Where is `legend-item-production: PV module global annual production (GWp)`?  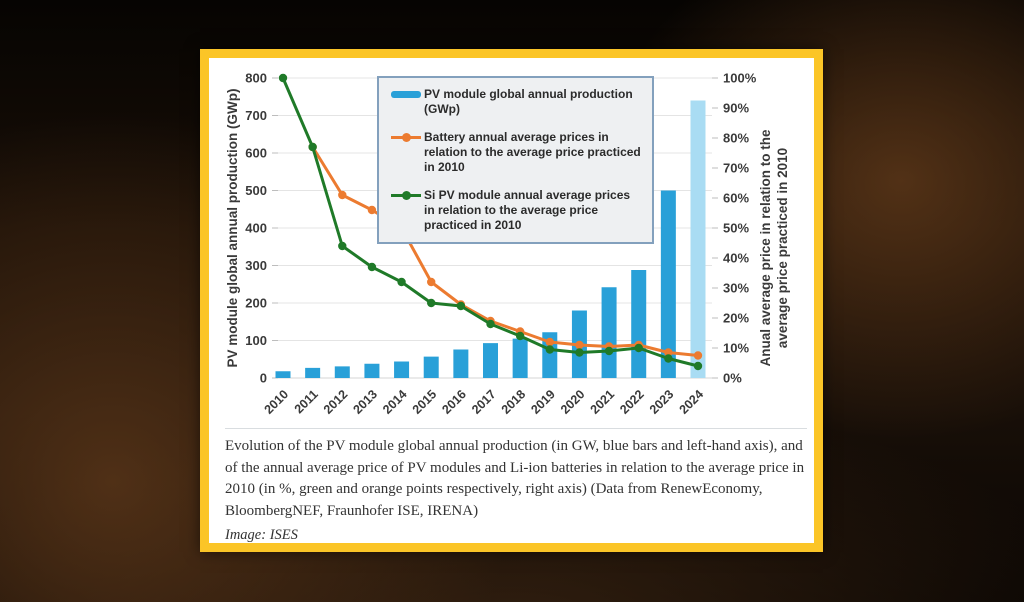
legend-item-production: PV module global annual production (GWp) is located at coordinates (516, 102).